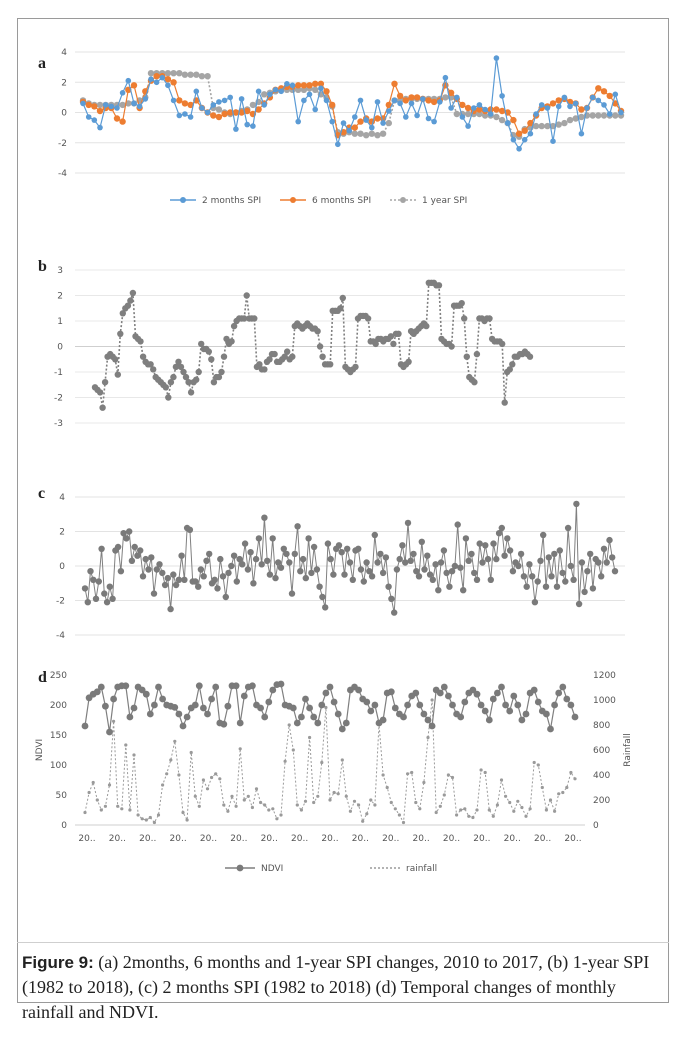 The image size is (690, 1048). What do you see at coordinates (604, 701) in the screenshot?
I see `y-tick-label-right: 1000` at bounding box center [604, 701].